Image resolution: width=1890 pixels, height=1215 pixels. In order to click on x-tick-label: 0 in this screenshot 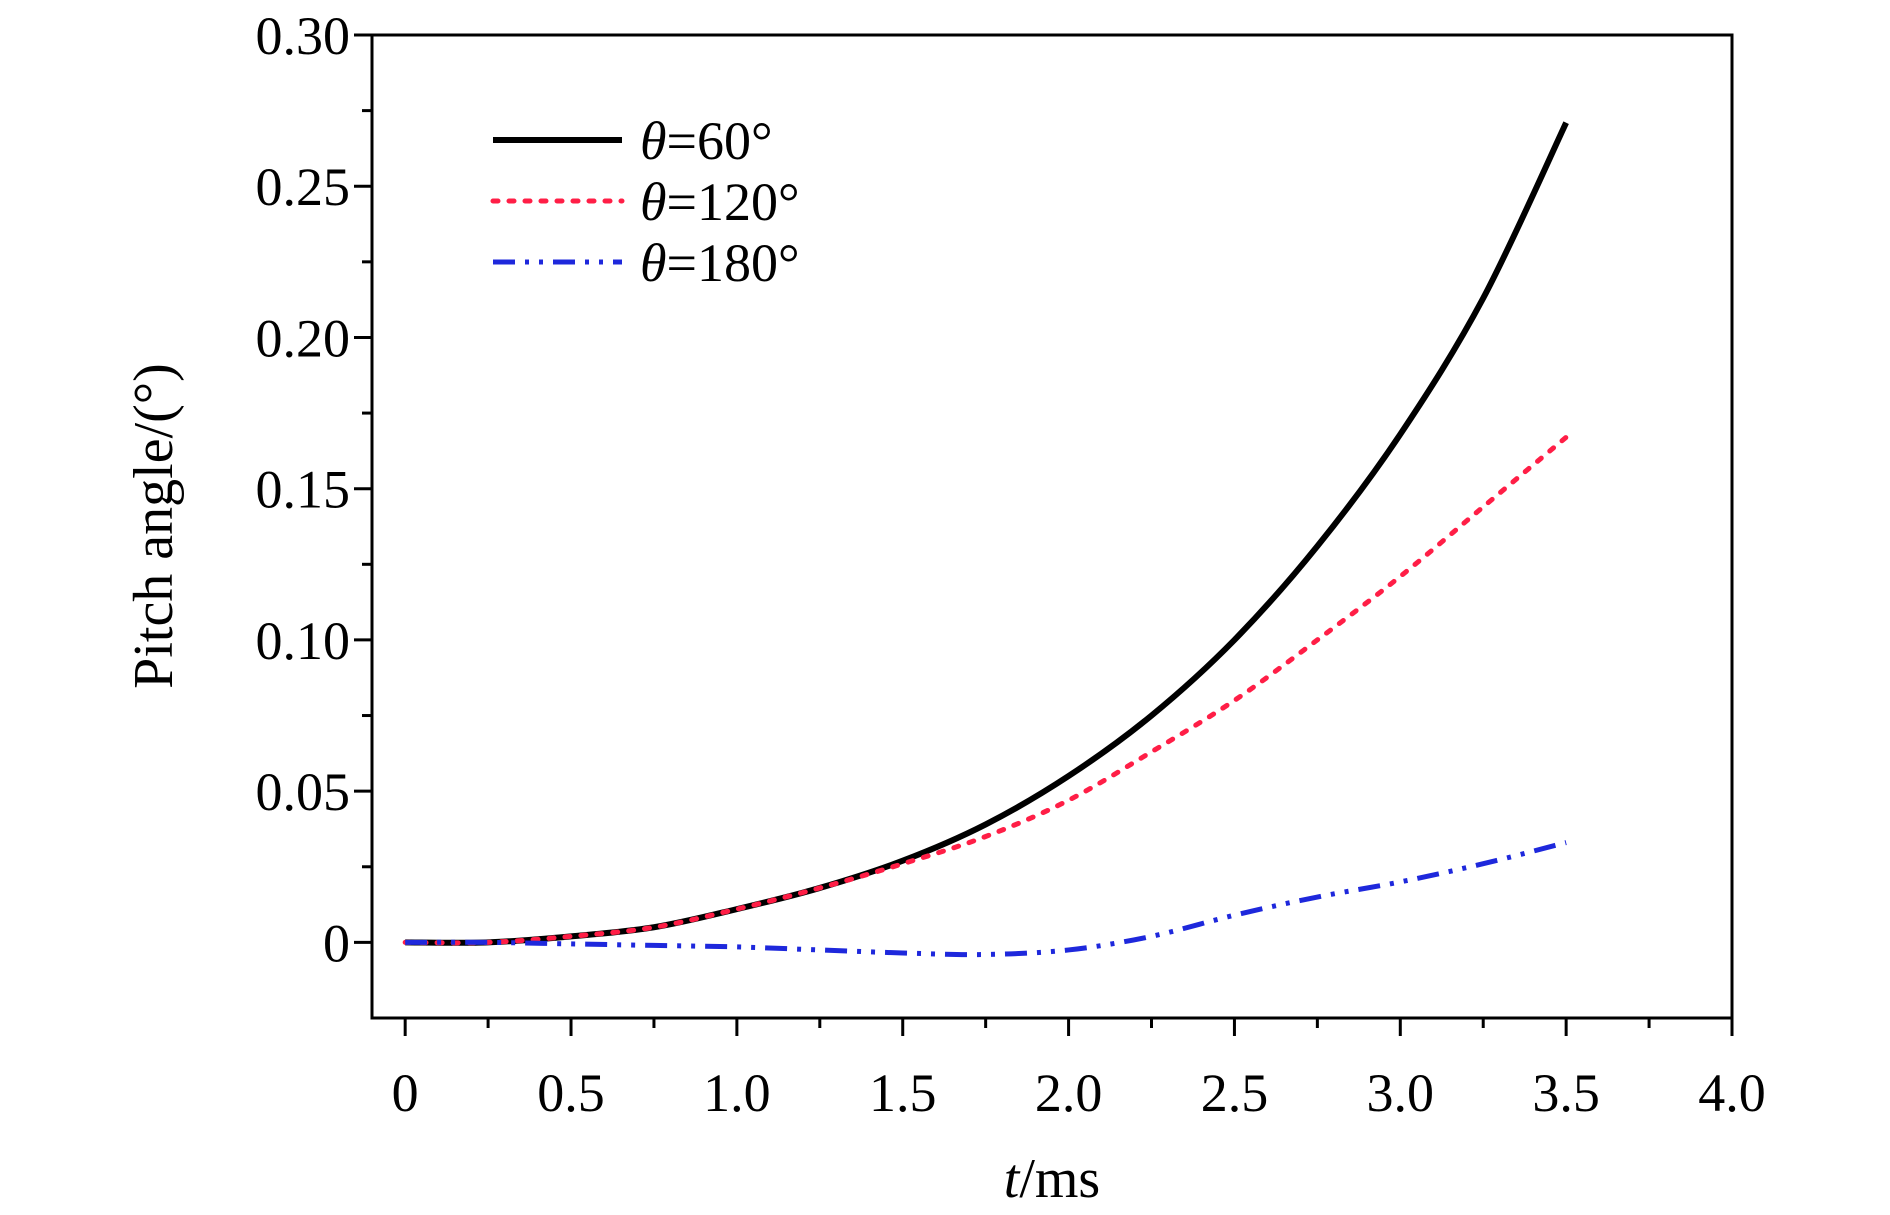, I will do `click(405, 1093)`.